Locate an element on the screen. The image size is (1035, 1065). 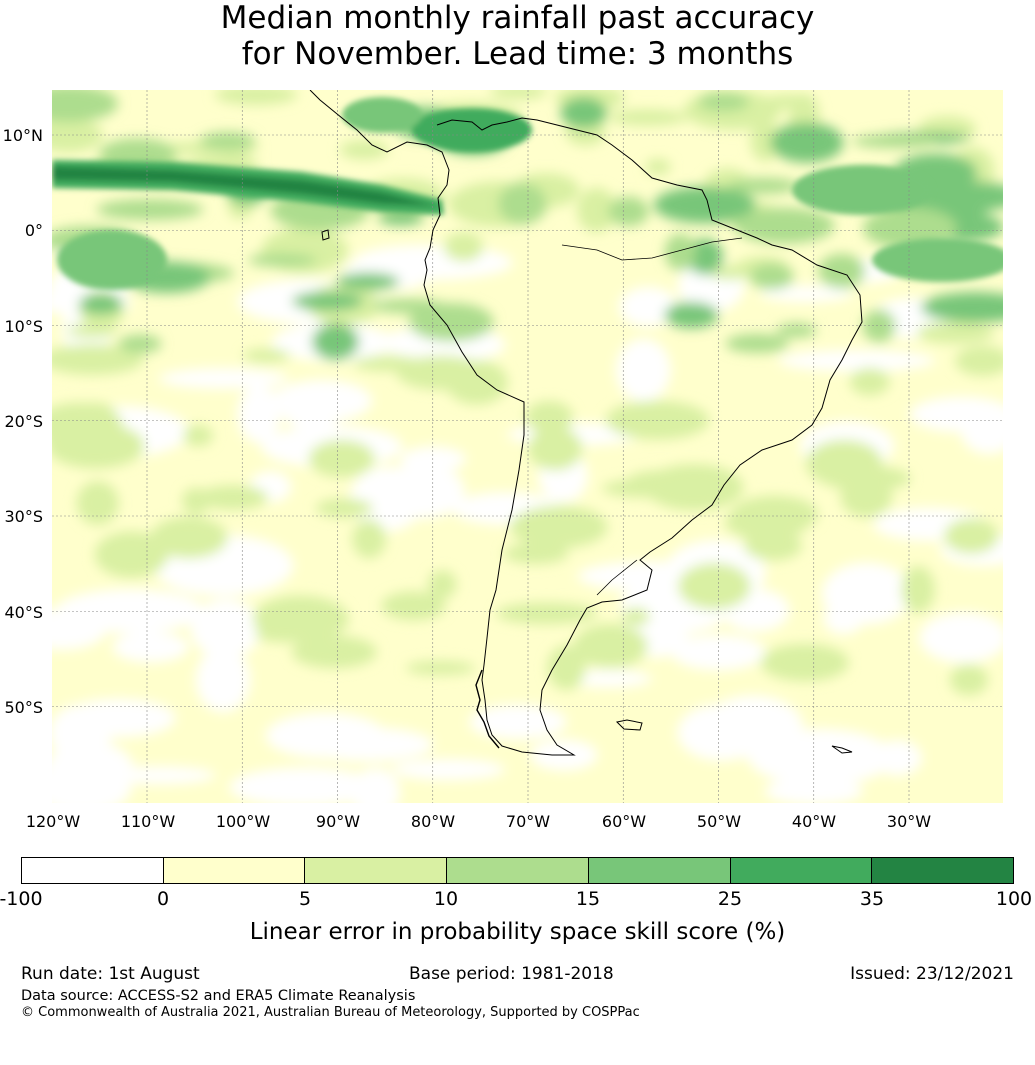
colorbar-tick-label: 35 is located at coordinates (872, 899).